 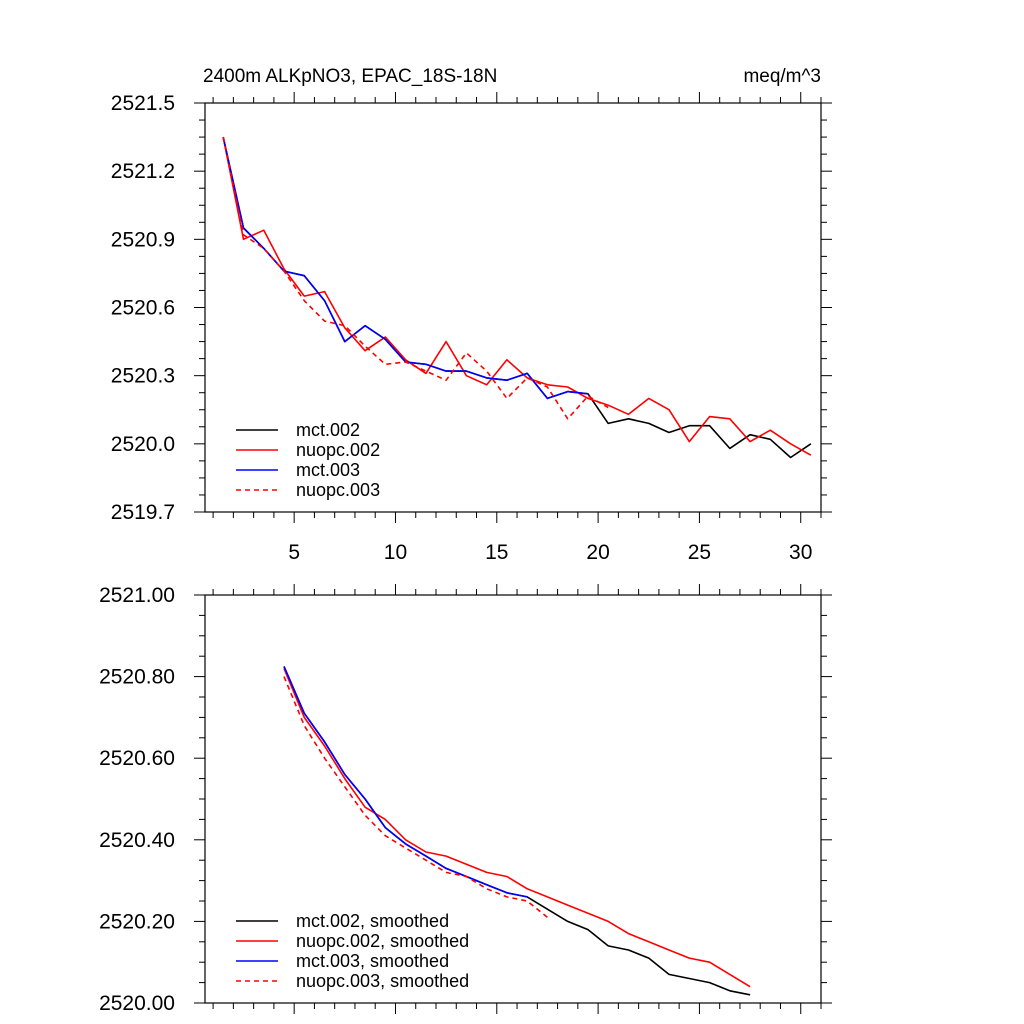 What do you see at coordinates (338, 450) in the screenshot?
I see `legend-label: nuopc.002` at bounding box center [338, 450].